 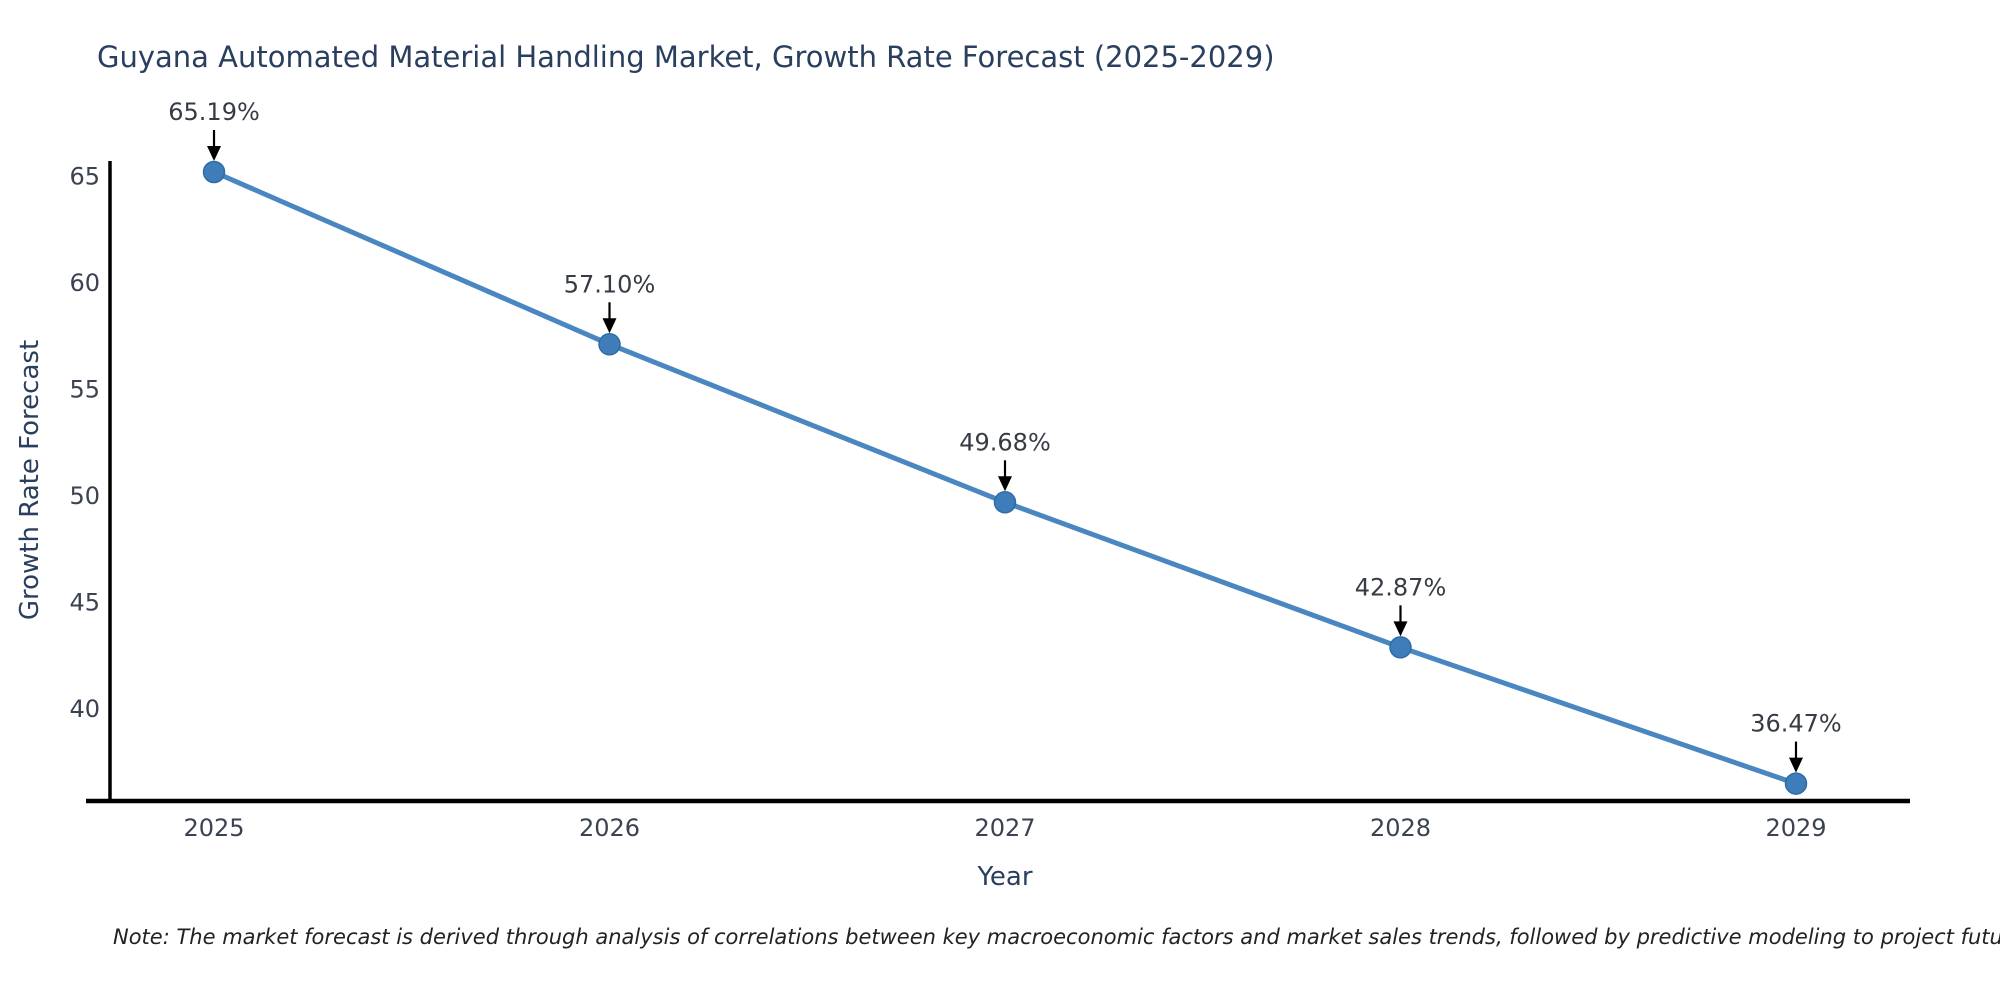 What do you see at coordinates (84, 390) in the screenshot?
I see `y-tick-label: 55` at bounding box center [84, 390].